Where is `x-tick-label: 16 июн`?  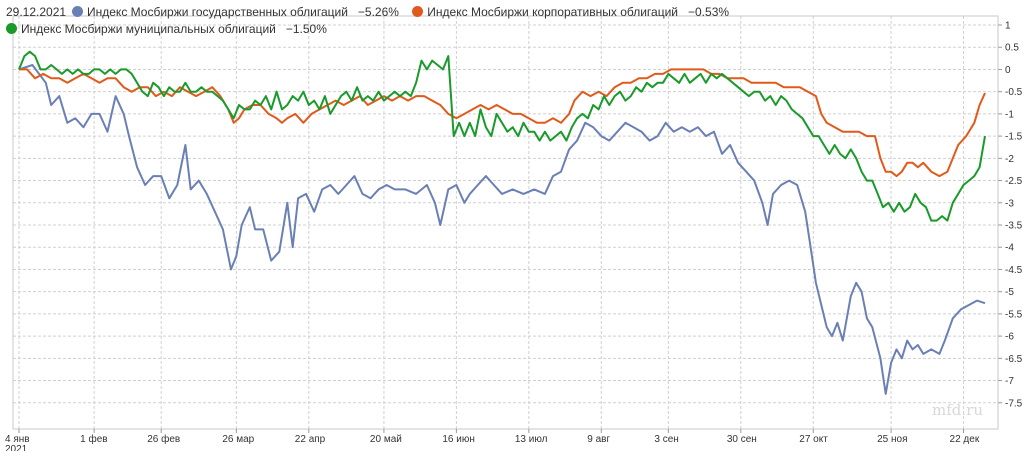 x-tick-label: 16 июн is located at coordinates (458, 439).